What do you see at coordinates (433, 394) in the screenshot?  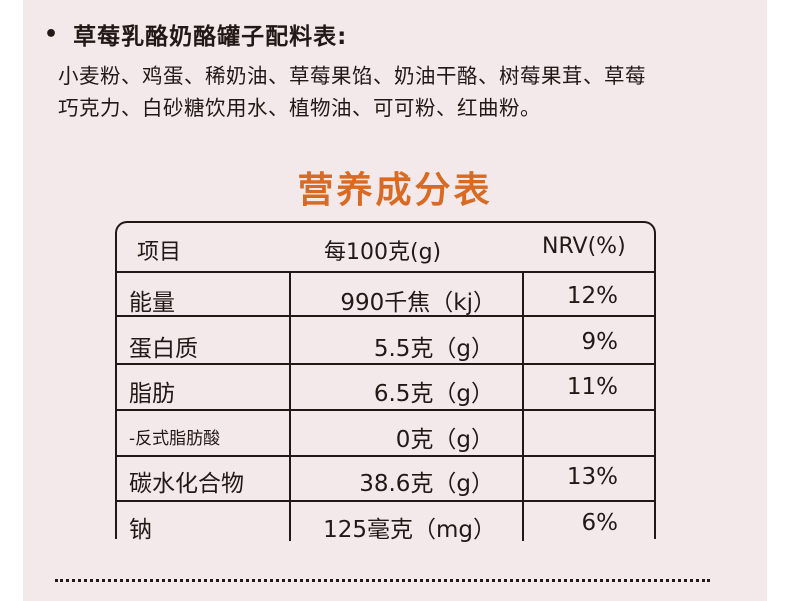 I see `row-value: 6.5克（g）` at bounding box center [433, 394].